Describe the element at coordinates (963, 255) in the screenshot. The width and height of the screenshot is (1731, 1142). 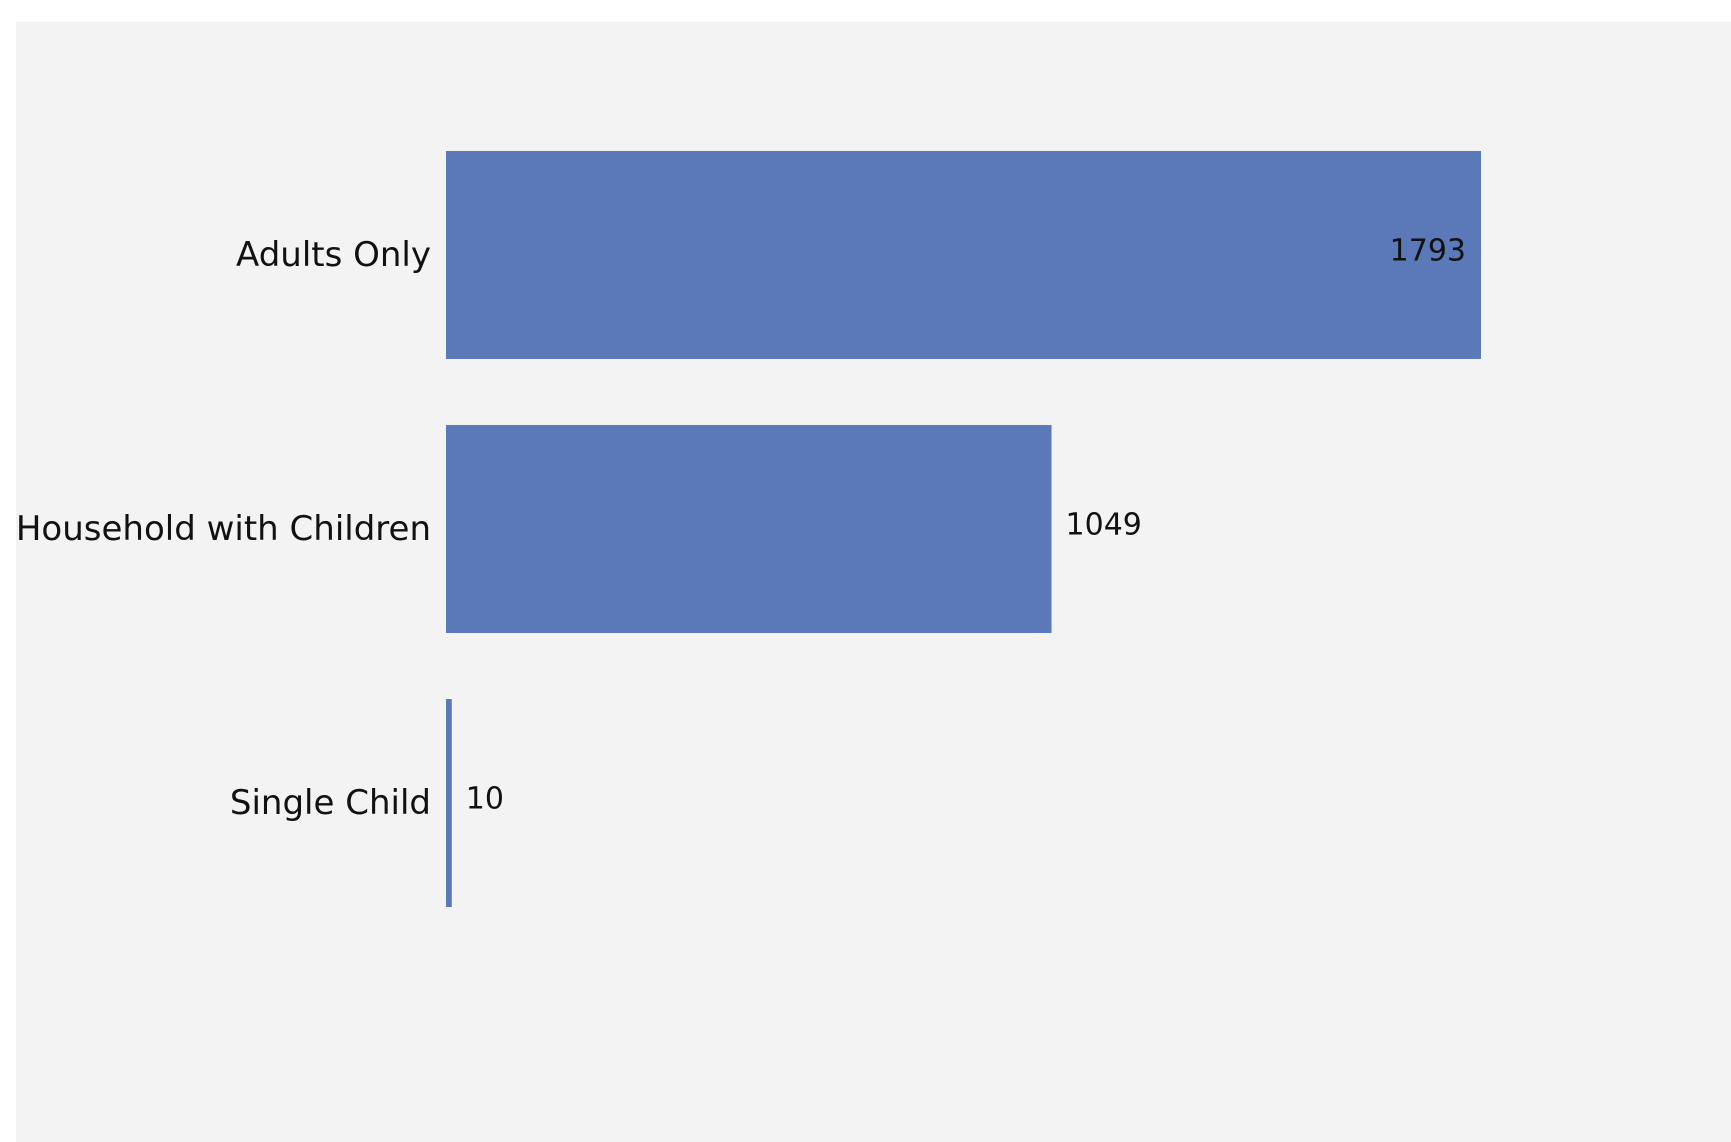
I see `bar-adults-only` at that location.